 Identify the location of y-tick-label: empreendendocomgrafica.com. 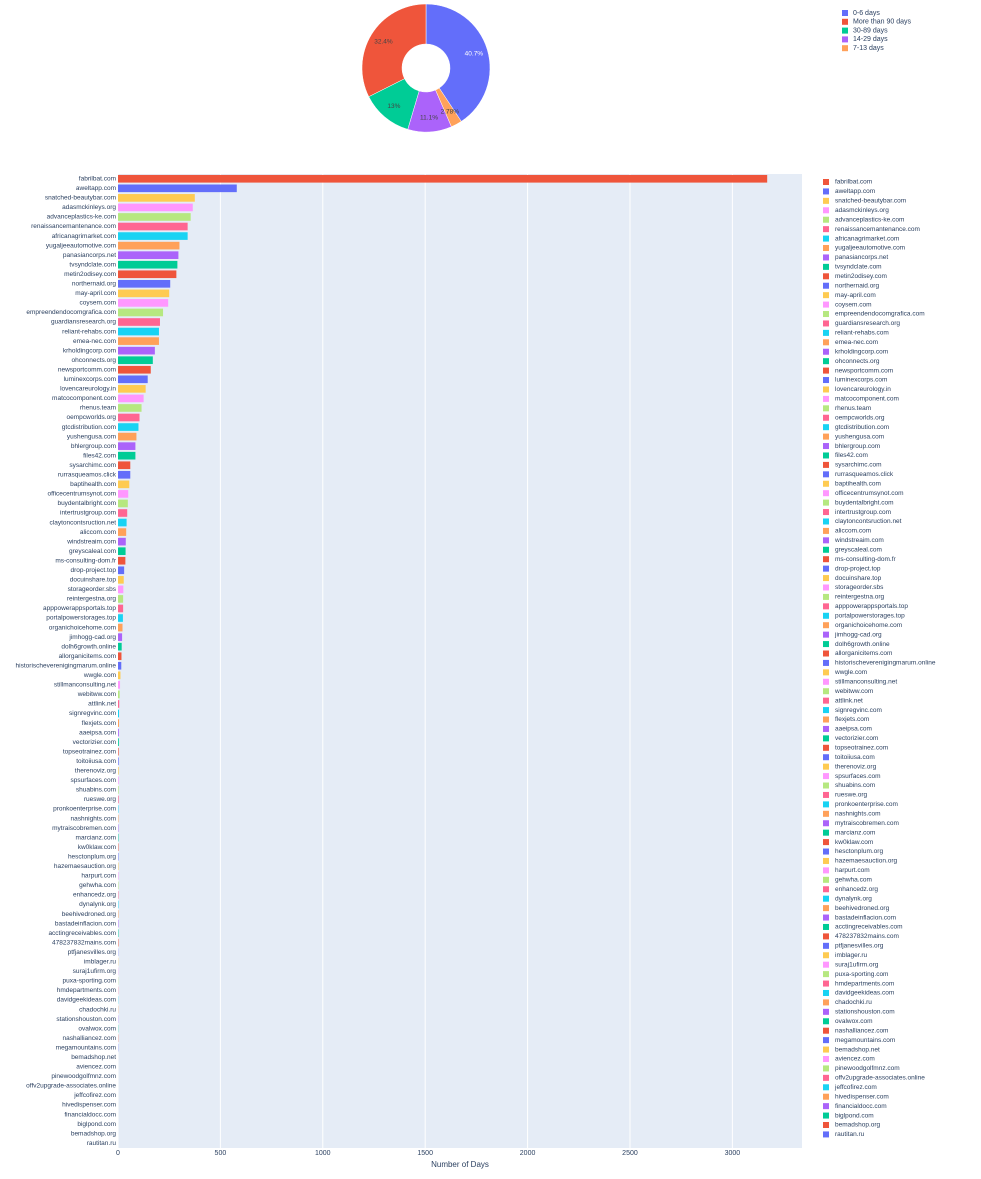
(71, 312).